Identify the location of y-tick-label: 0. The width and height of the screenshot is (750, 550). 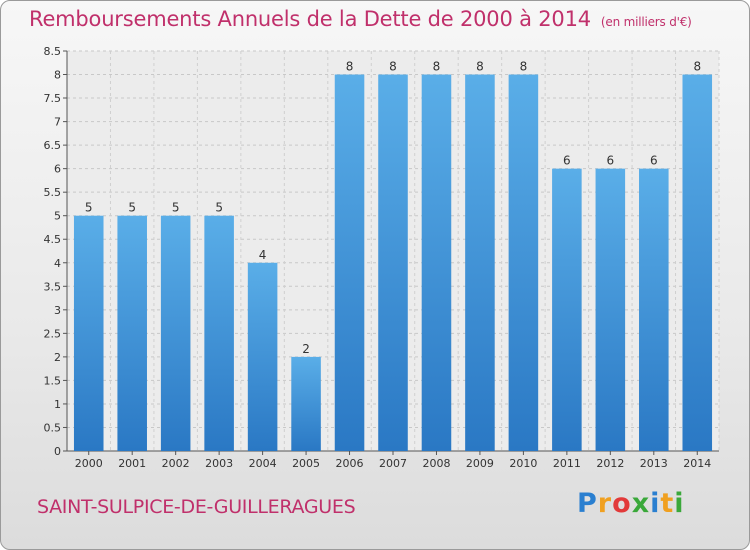
(57, 451).